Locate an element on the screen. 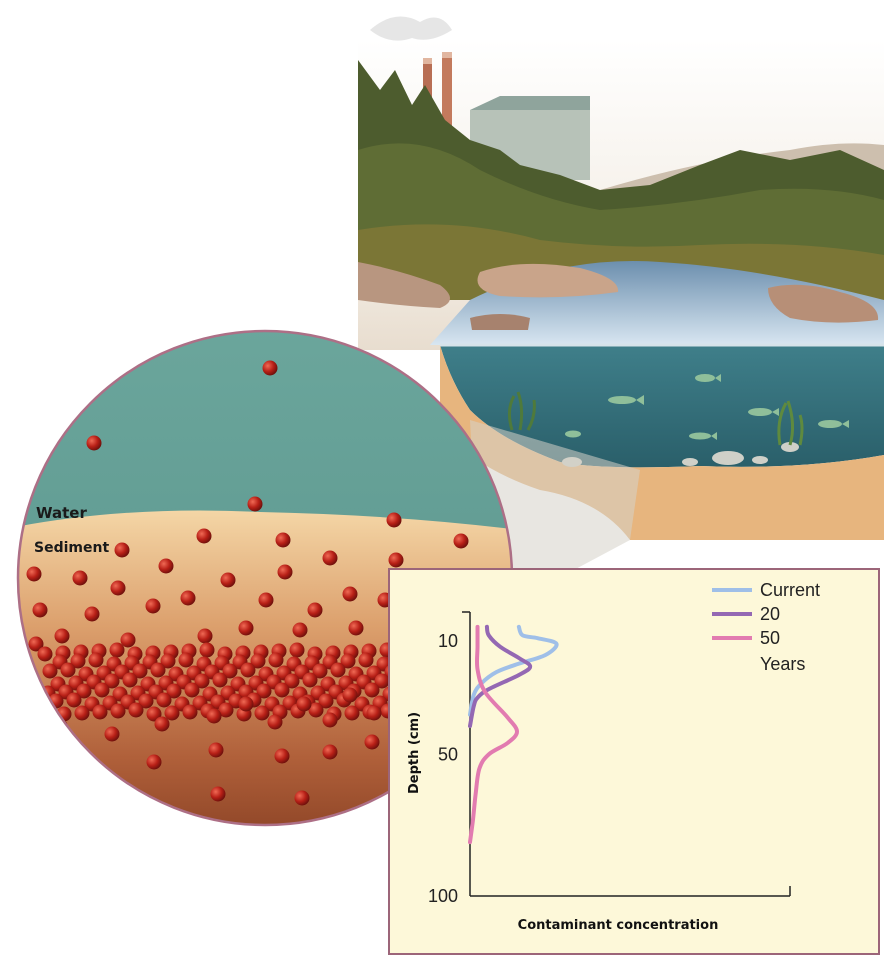 This screenshot has width=884, height=957. chart-series is located at coordinates (513, 734).